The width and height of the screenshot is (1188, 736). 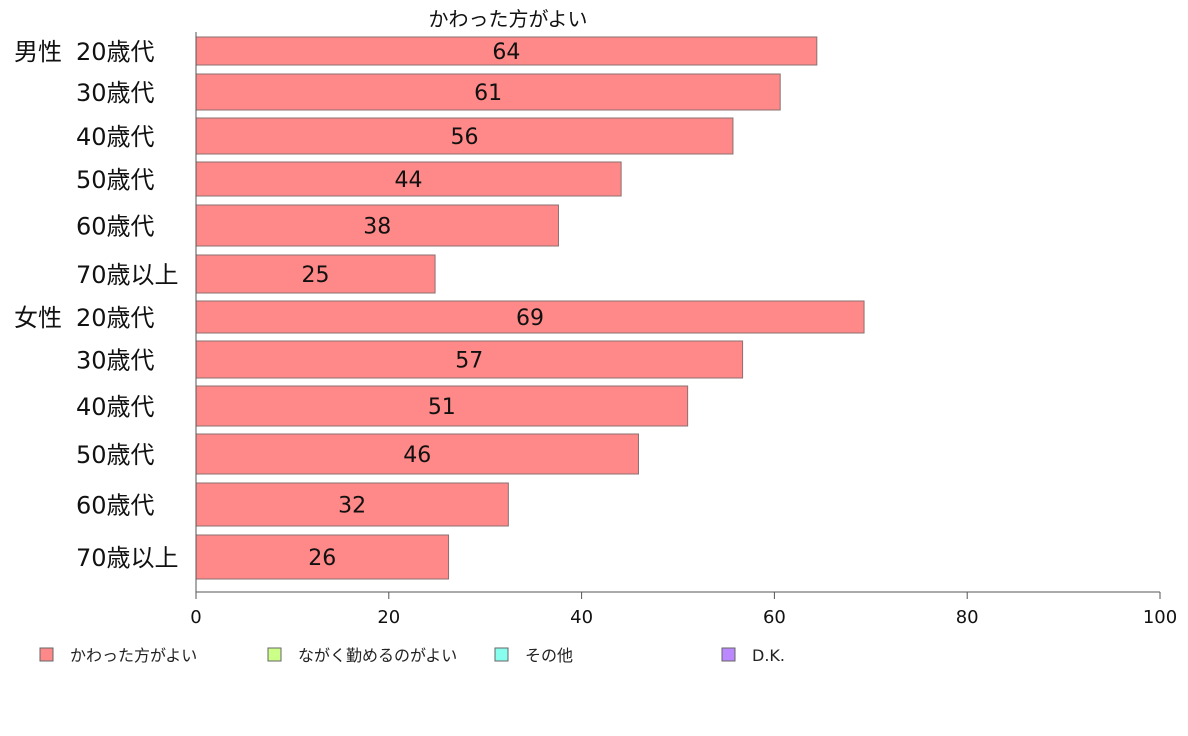 I want to click on bar-value-label: 61, so click(x=488, y=93).